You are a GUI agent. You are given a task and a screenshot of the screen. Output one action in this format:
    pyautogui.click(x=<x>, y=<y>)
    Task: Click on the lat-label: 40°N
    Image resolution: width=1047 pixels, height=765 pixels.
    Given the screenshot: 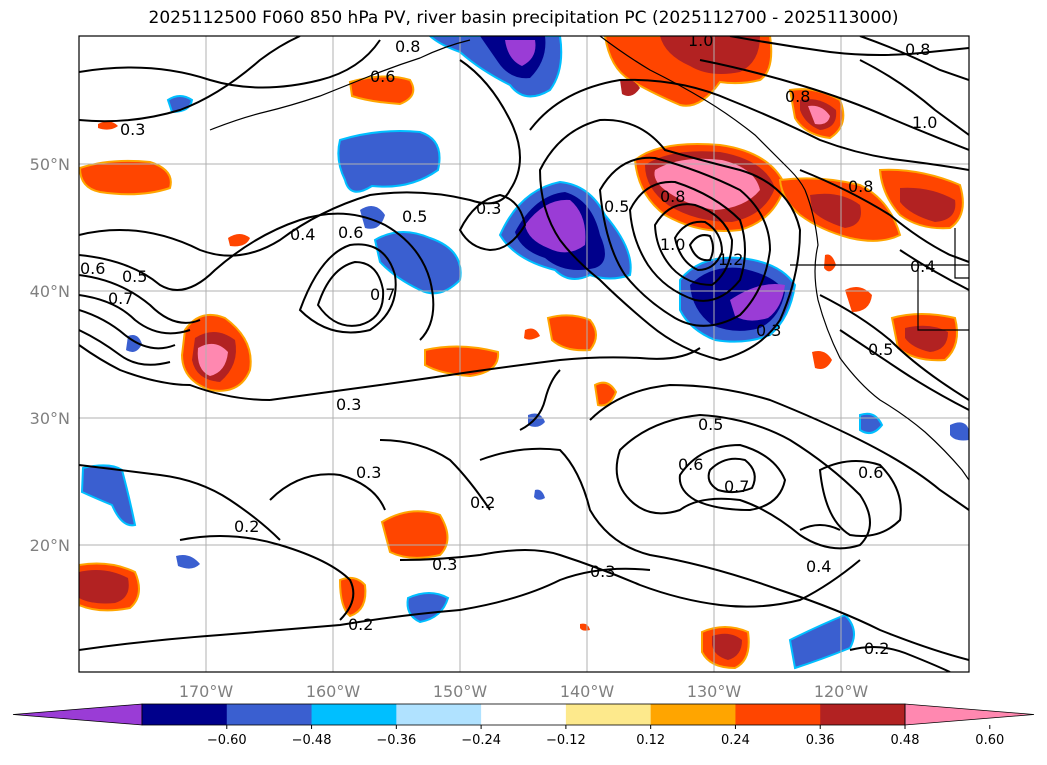 What is the action you would take?
    pyautogui.click(x=50, y=291)
    